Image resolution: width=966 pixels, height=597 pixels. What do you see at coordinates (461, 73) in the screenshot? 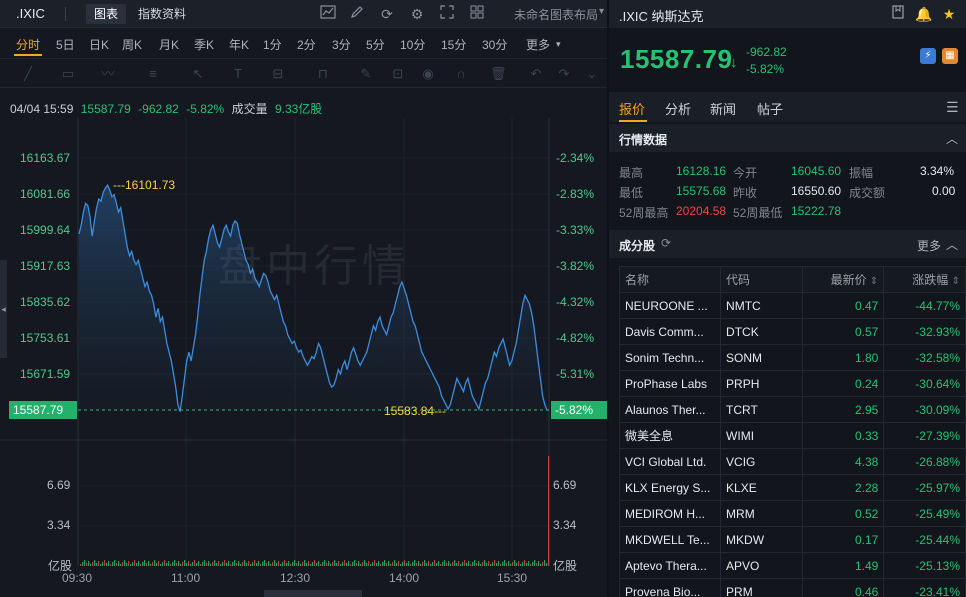
I see `magnet2-icon: ∩` at bounding box center [461, 73].